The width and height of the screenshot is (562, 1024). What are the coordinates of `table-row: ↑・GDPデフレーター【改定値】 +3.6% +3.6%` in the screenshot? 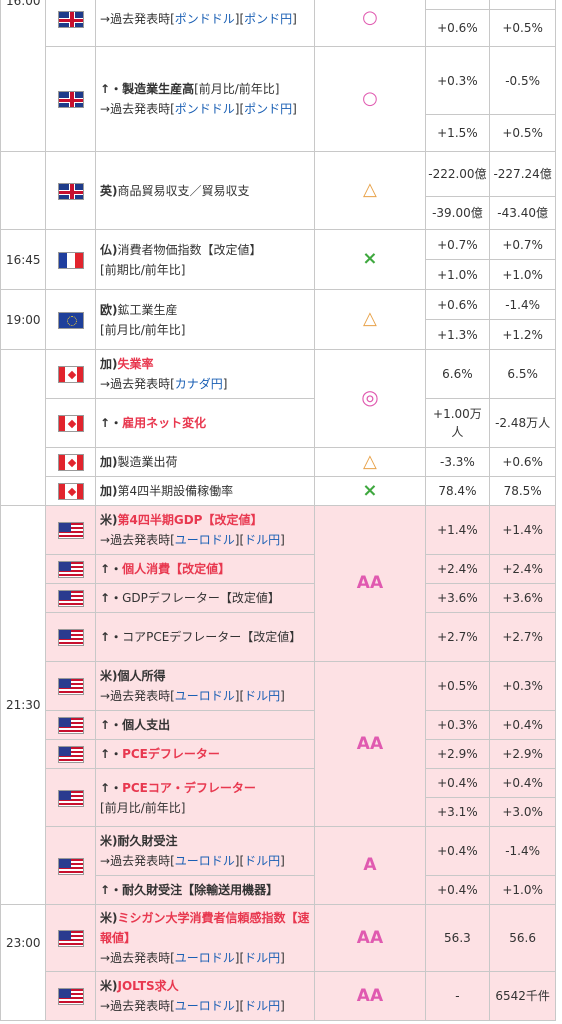 It's located at (278, 598).